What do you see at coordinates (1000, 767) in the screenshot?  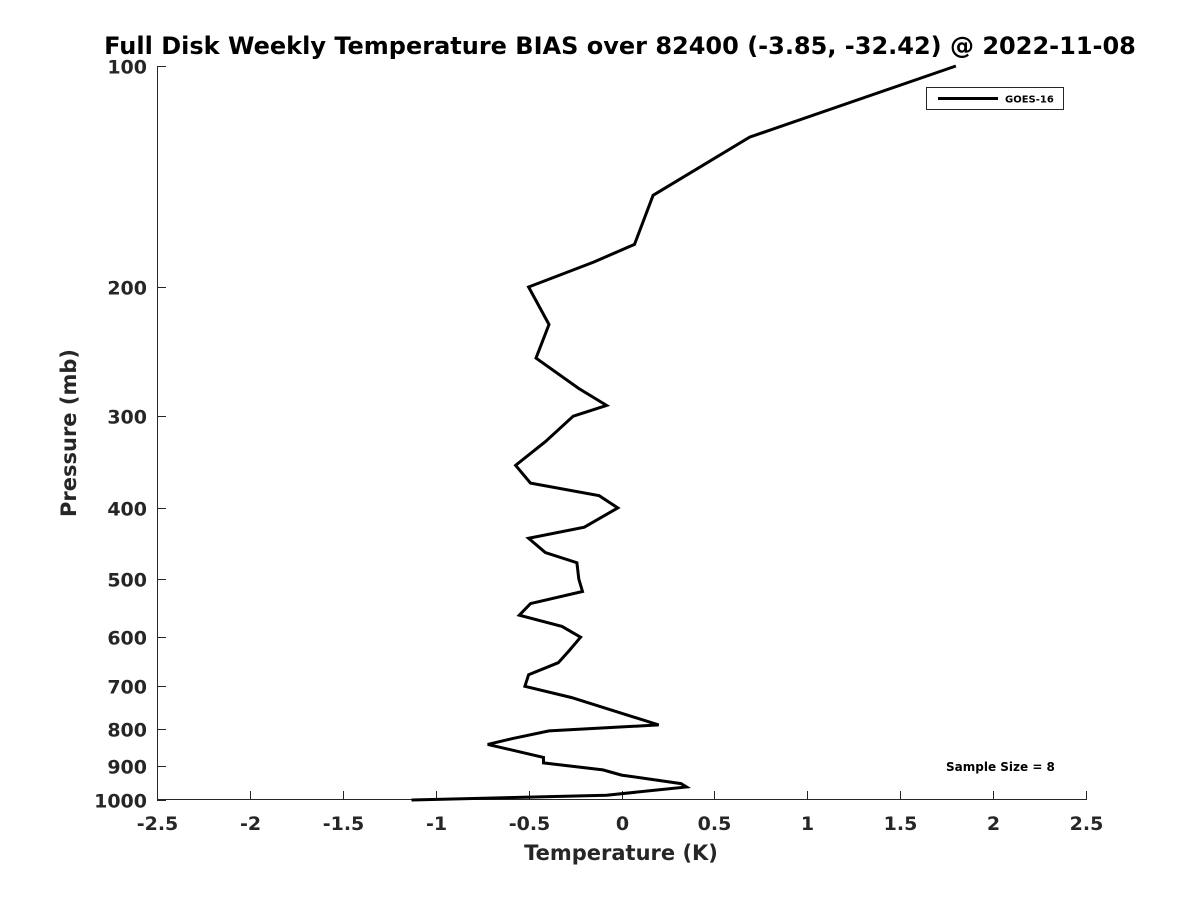 I see `sample-size-annotation: Sample Size = 8` at bounding box center [1000, 767].